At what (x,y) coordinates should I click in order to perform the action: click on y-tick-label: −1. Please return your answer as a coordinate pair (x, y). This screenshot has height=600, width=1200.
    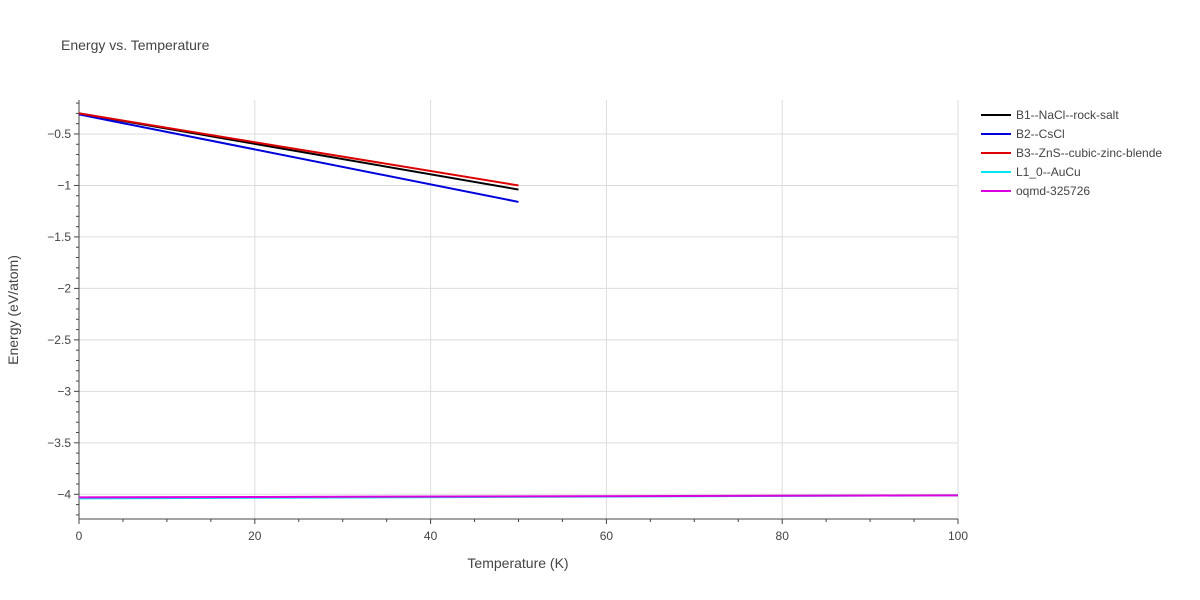
    Looking at the image, I should click on (64, 185).